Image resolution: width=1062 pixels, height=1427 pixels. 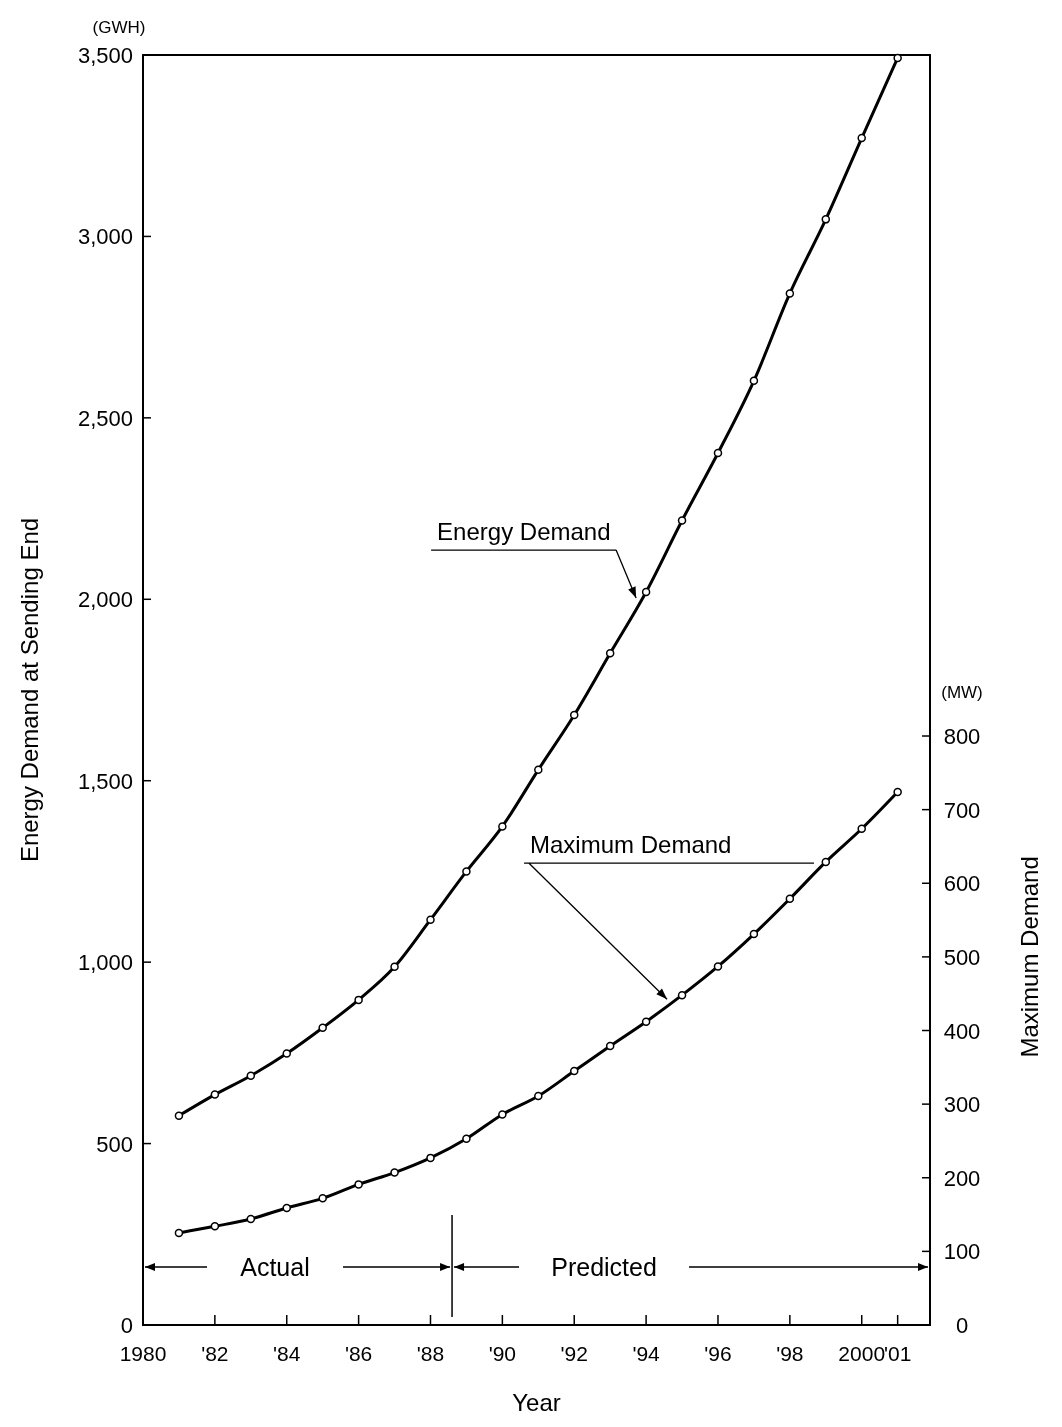 I want to click on y-tick-label: 2,500, so click(x=105, y=418).